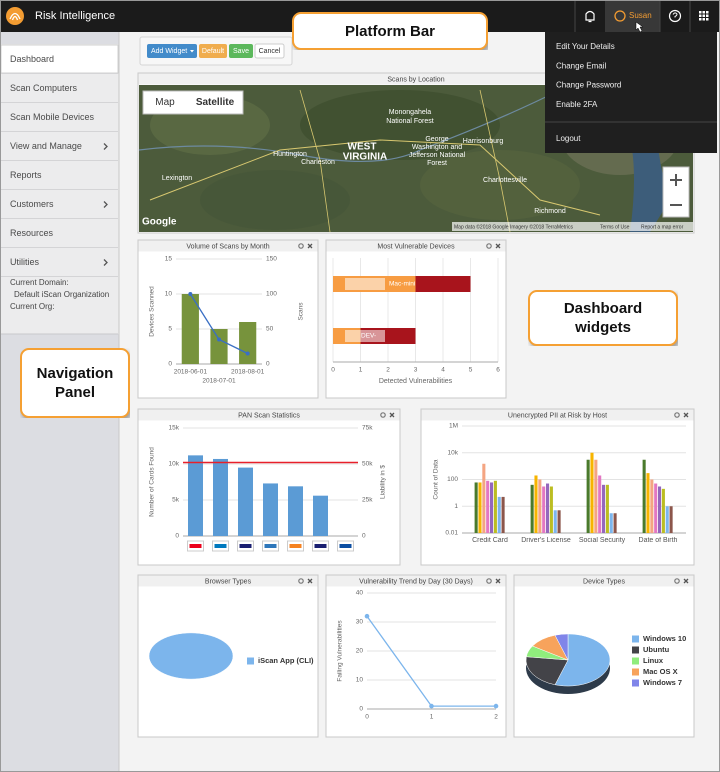 The width and height of the screenshot is (720, 772). I want to click on x-tick-label-box: Driver's License, so click(546, 540).